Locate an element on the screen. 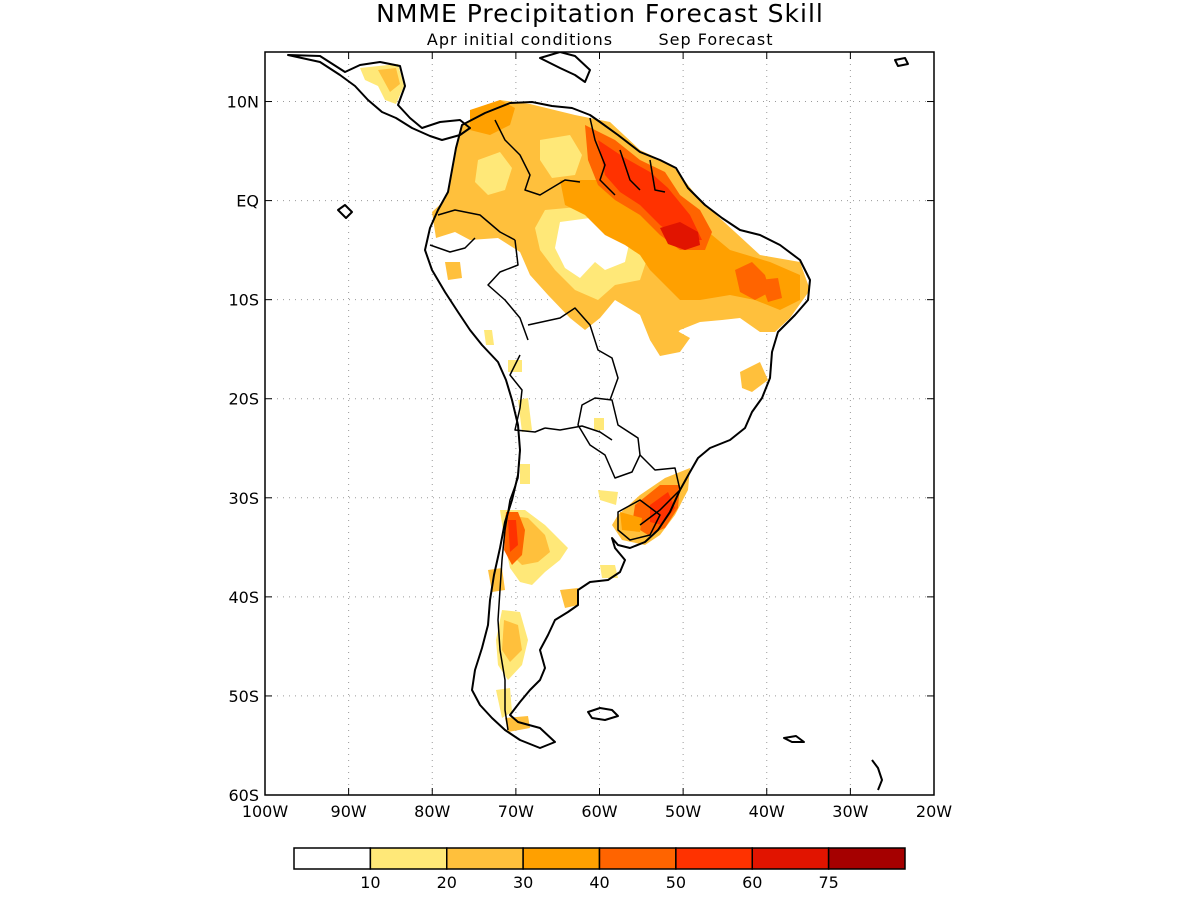  skill-patch-pampas is located at coordinates (569, 598).